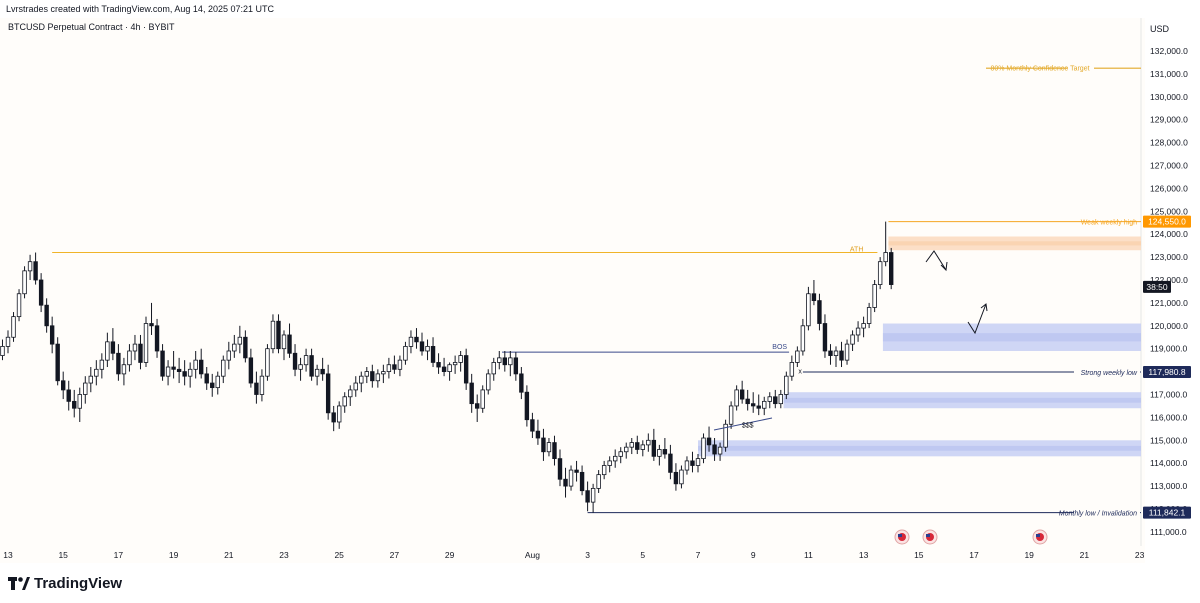  I want to click on price-label: 111,842.1, so click(1167, 512).